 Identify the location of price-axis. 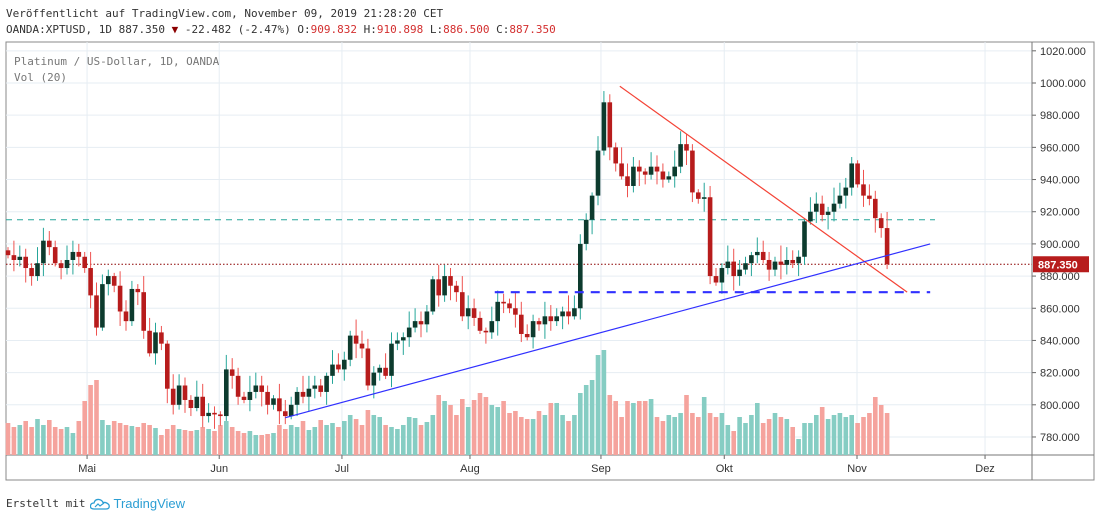
(1063, 248).